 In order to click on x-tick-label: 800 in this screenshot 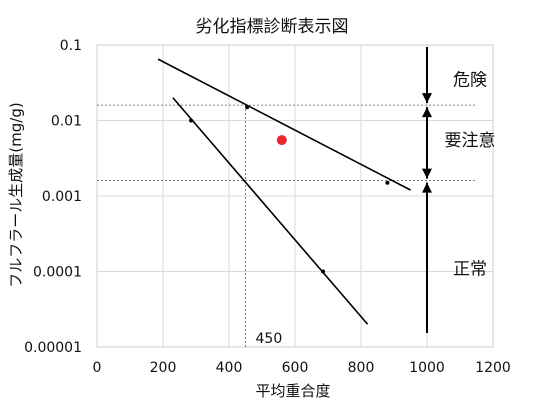, I will do `click(361, 368)`.